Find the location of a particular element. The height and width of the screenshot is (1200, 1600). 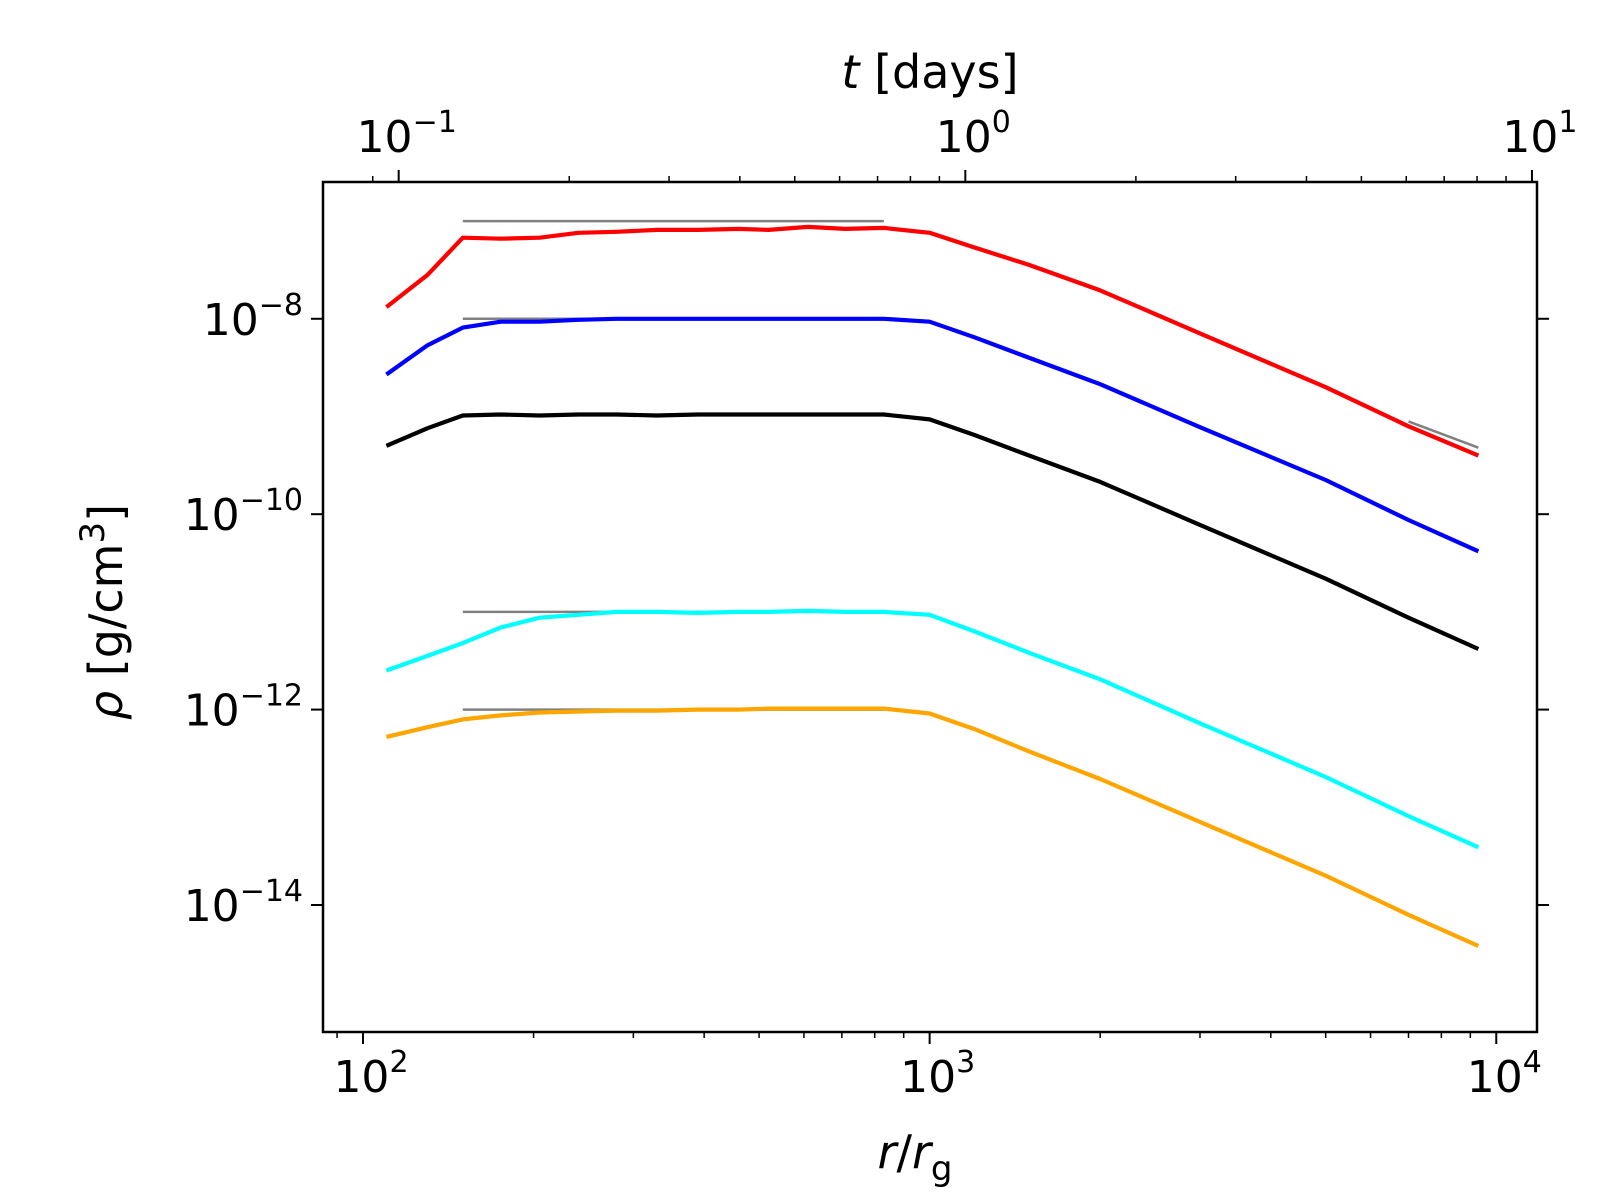

x-tick-label: 10⁴ is located at coordinates (1504, 1074).